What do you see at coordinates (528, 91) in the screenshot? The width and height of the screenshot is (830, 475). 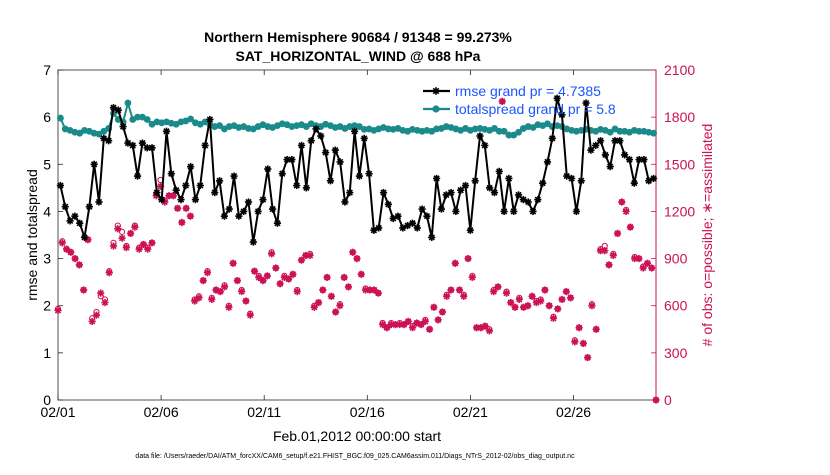 I see `legend-label-rmse: rmse grand pr = 4.7385` at bounding box center [528, 91].